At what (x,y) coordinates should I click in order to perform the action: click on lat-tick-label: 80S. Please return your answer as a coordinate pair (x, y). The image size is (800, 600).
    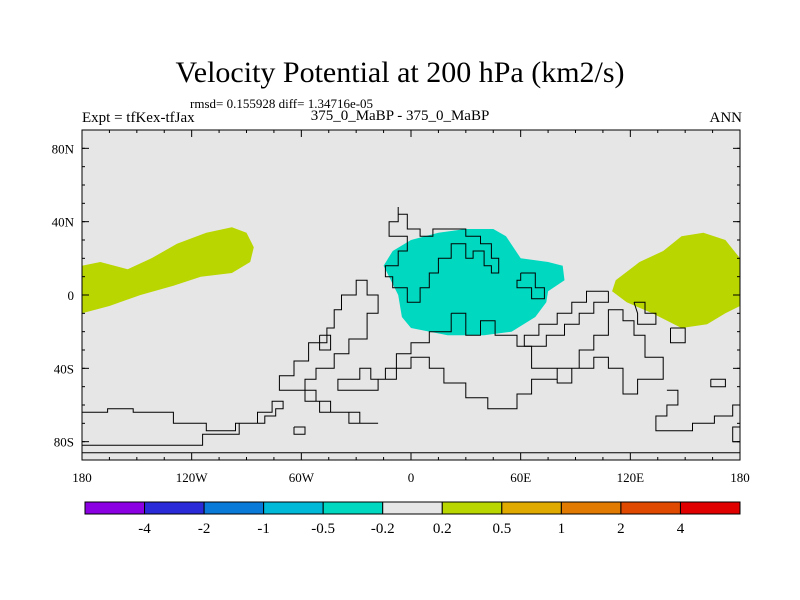
    Looking at the image, I should click on (64, 442).